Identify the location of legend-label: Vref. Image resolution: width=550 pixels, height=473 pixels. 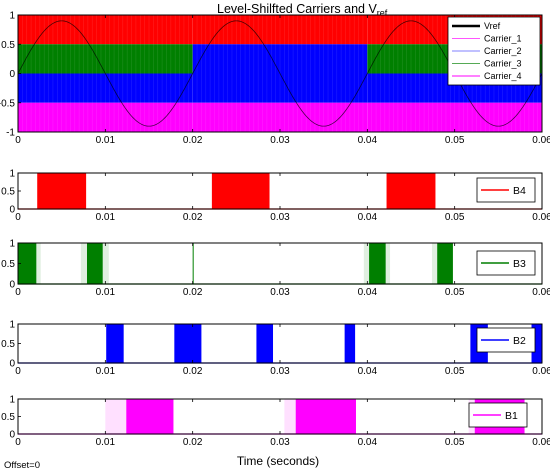
(492, 26).